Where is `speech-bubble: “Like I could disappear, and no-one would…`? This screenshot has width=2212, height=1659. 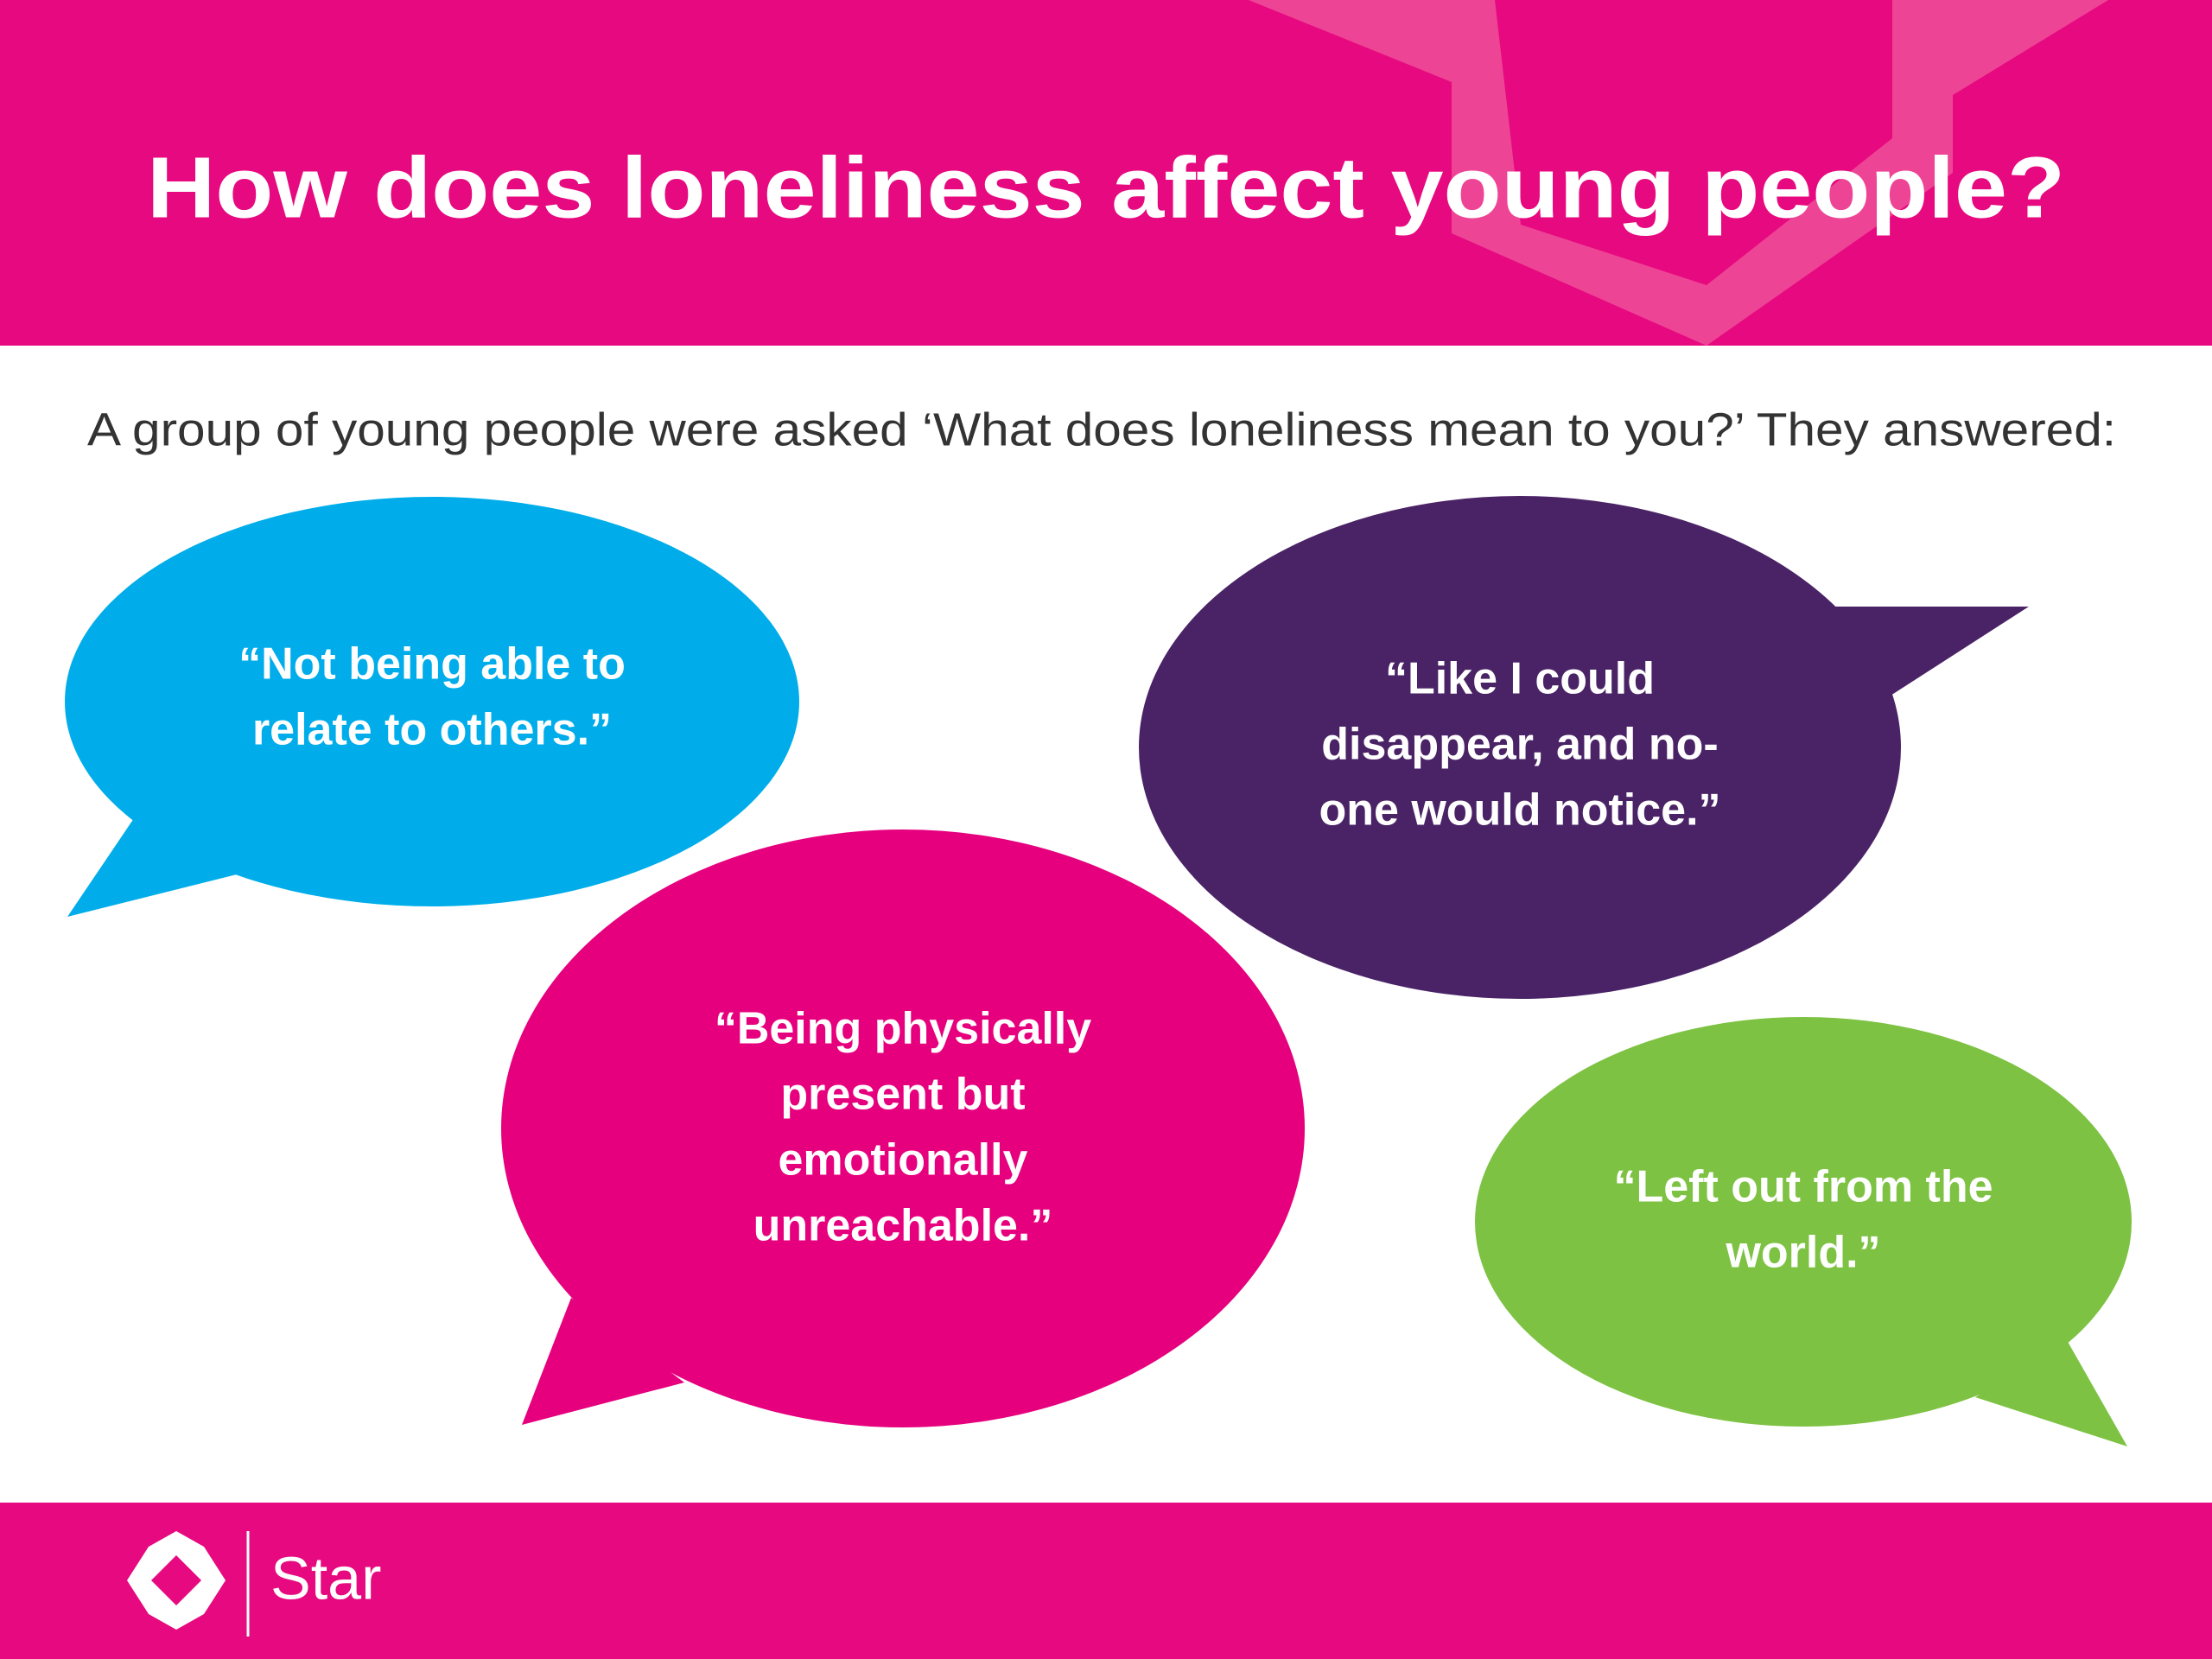 speech-bubble: “Like I could disappear, and no-one would… is located at coordinates (1584, 747).